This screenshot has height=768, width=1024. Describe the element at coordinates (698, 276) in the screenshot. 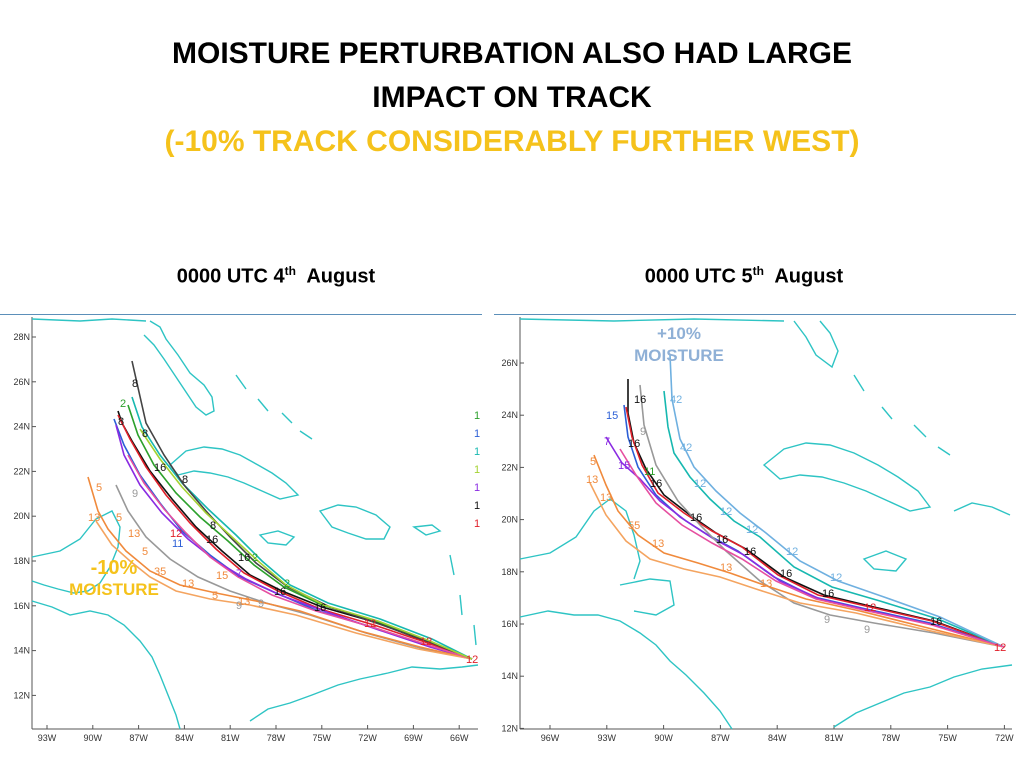

I see `right-caption-text: 0000 UTC 5` at that location.